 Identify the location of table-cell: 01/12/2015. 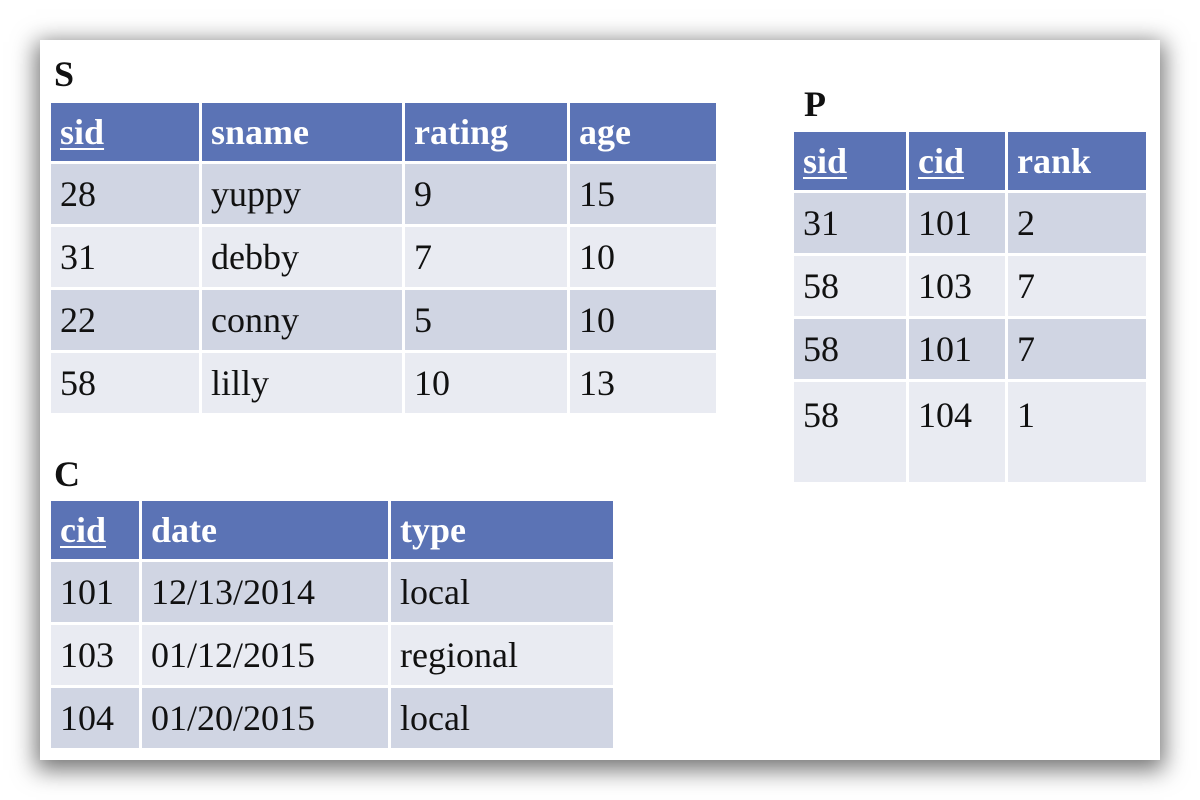
(265, 655).